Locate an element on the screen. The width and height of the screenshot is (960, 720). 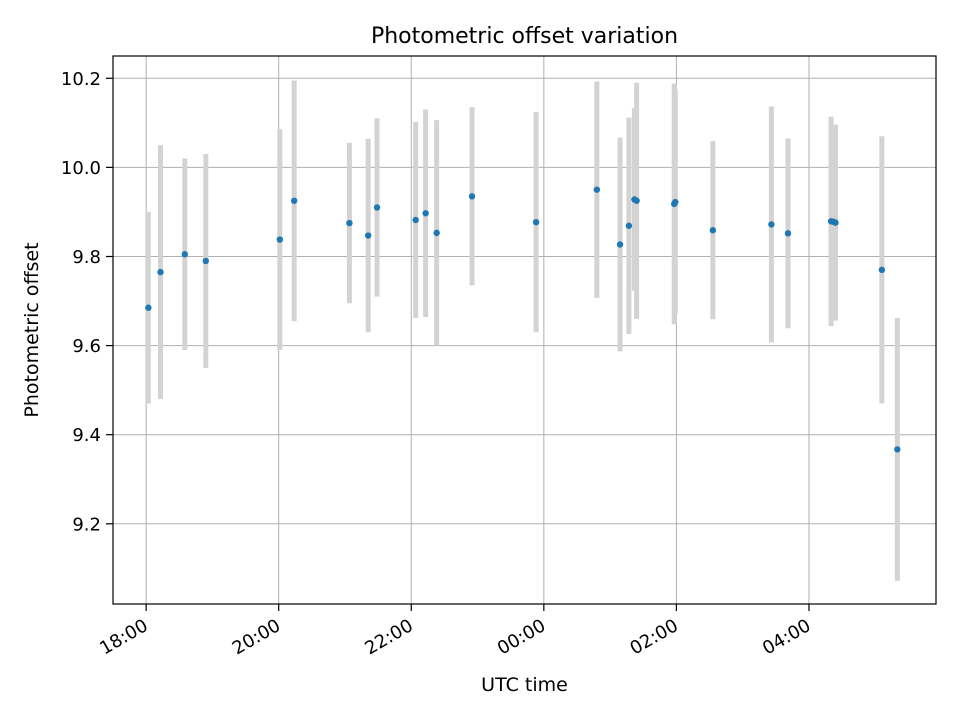
y-axis: 9.2 9.4 9.6 9.8 10.0 10.2 is located at coordinates (87, 302).